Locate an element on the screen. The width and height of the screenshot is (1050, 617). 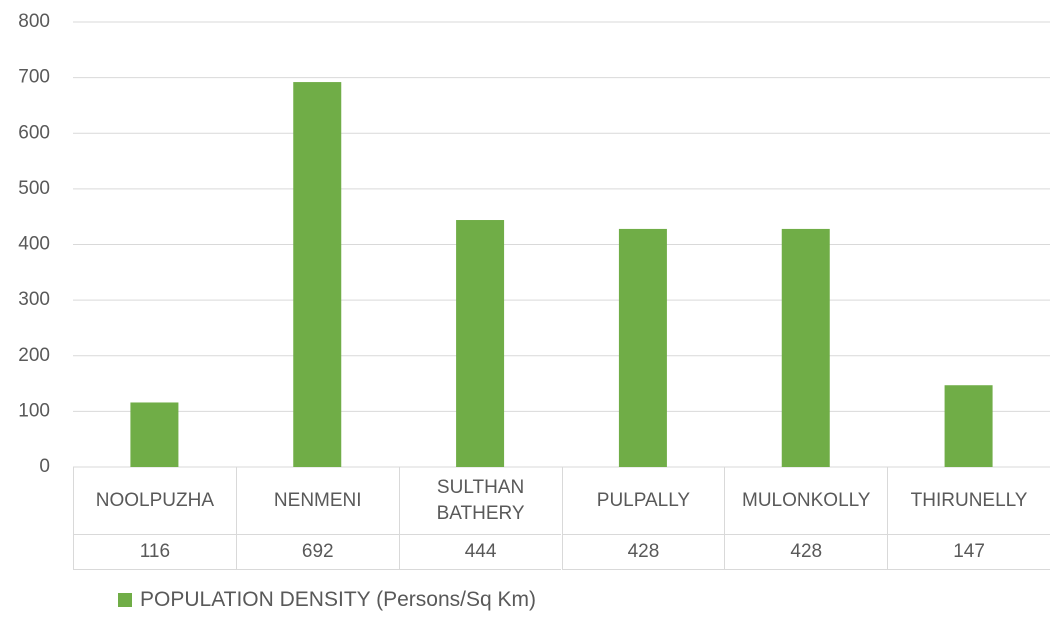
value-cell: 692 is located at coordinates (317, 552).